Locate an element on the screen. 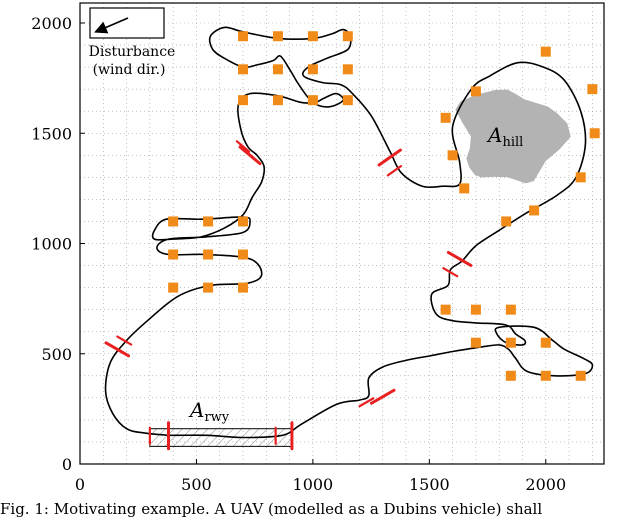 The image size is (640, 524). disturbance-legend: Disturbance (wind dir.) is located at coordinates (132, 42).